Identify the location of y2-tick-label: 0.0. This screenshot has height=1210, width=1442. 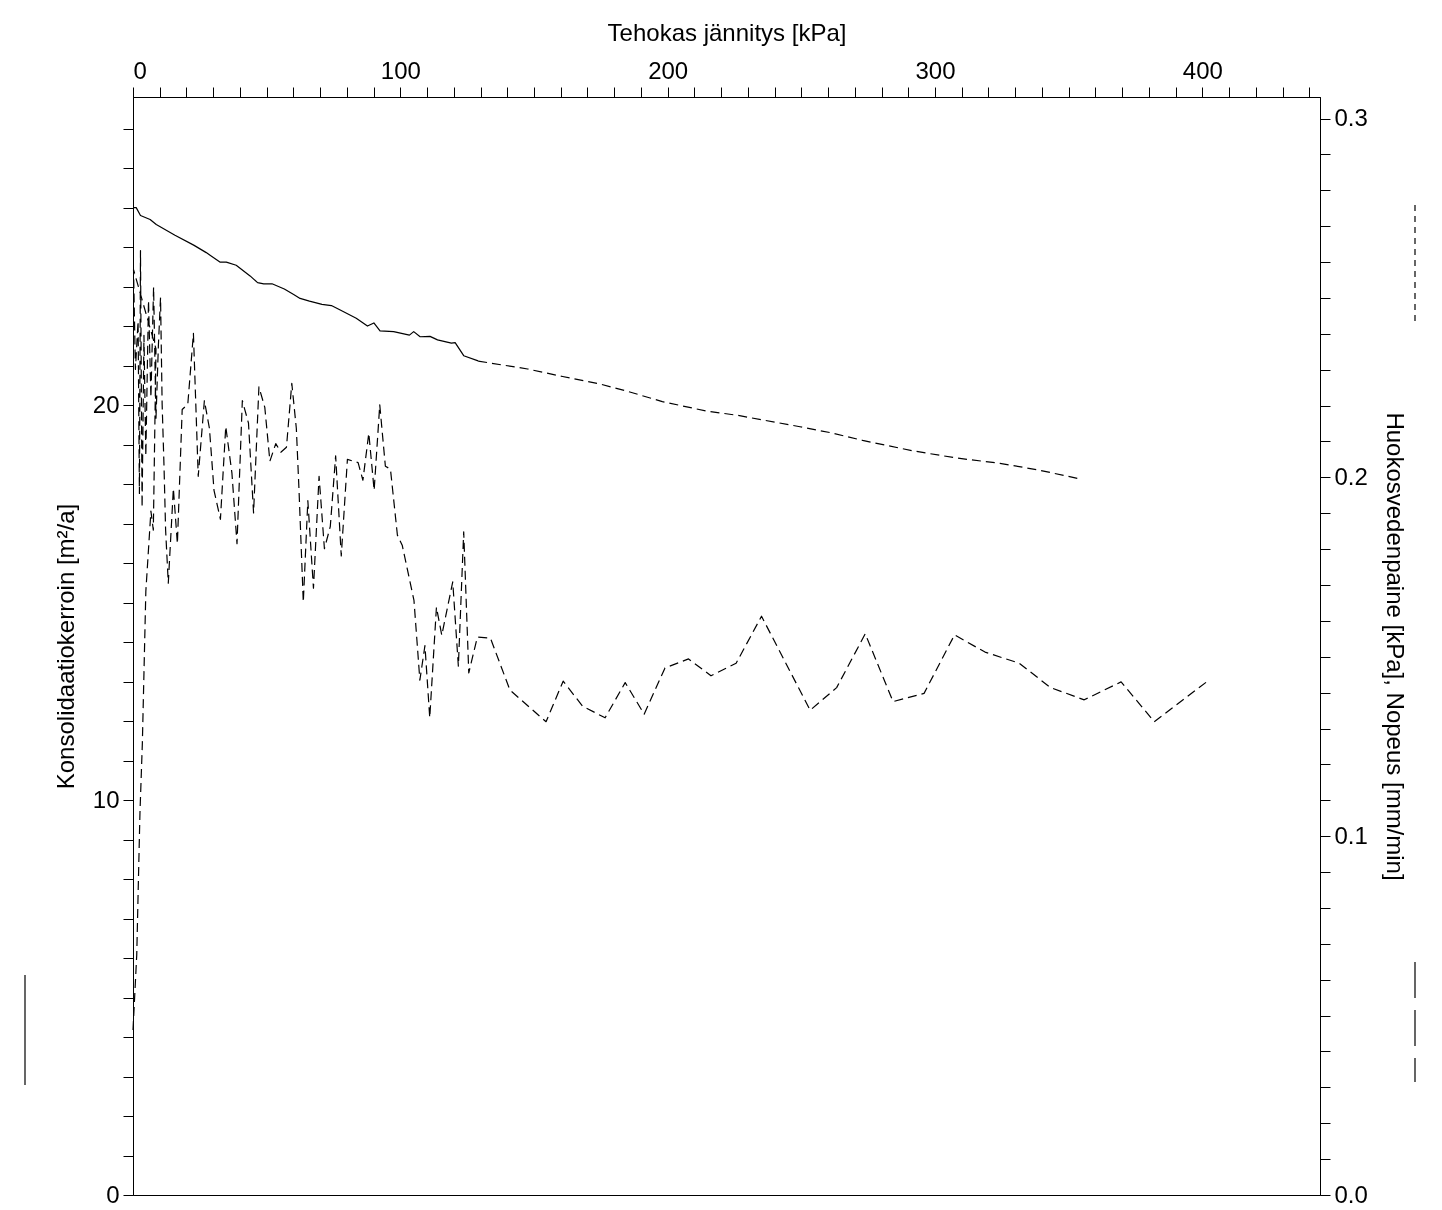
(1351, 1194).